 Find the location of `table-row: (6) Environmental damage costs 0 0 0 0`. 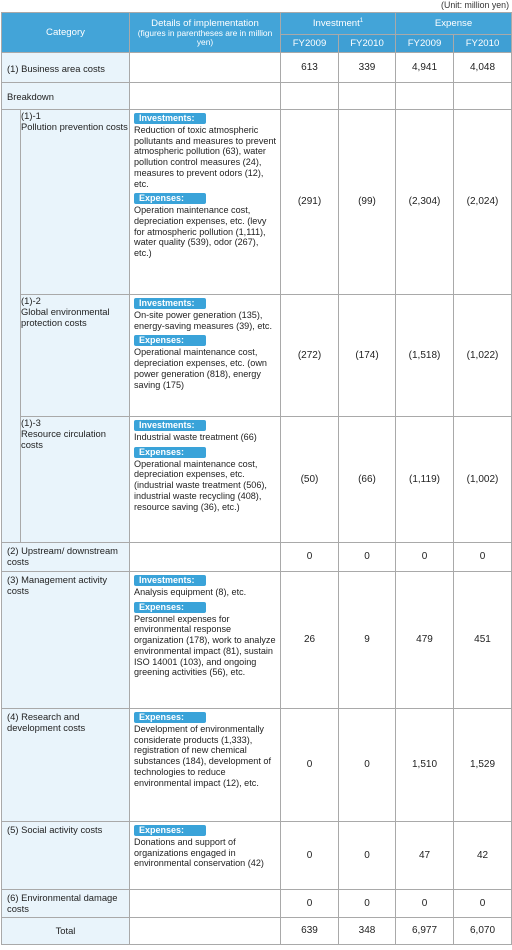

table-row: (6) Environmental damage costs 0 0 0 0 is located at coordinates (256, 903).